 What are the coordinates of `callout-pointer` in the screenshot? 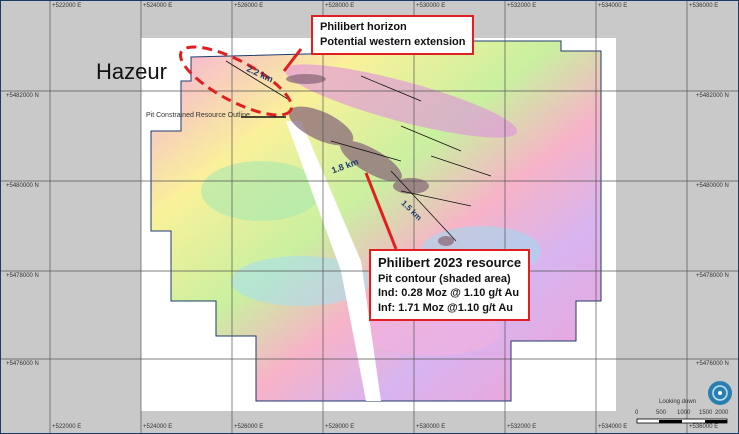 It's located at (381, 211).